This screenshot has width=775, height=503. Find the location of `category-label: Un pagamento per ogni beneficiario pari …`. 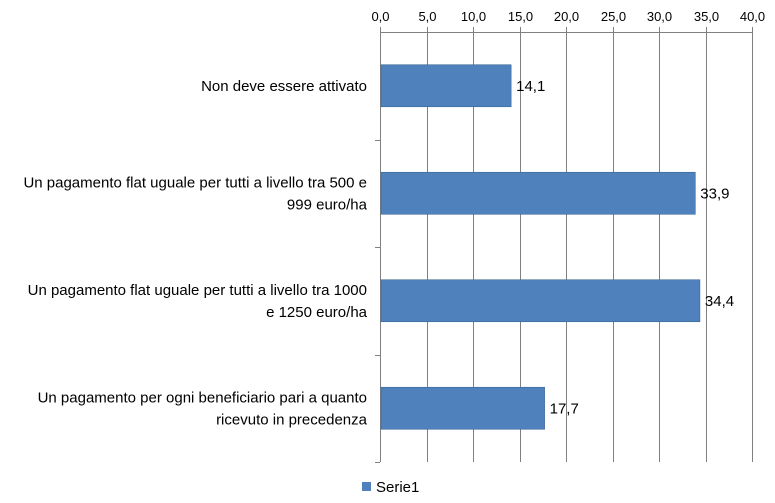

category-label: Un pagamento per ogni beneficiario pari … is located at coordinates (202, 397).